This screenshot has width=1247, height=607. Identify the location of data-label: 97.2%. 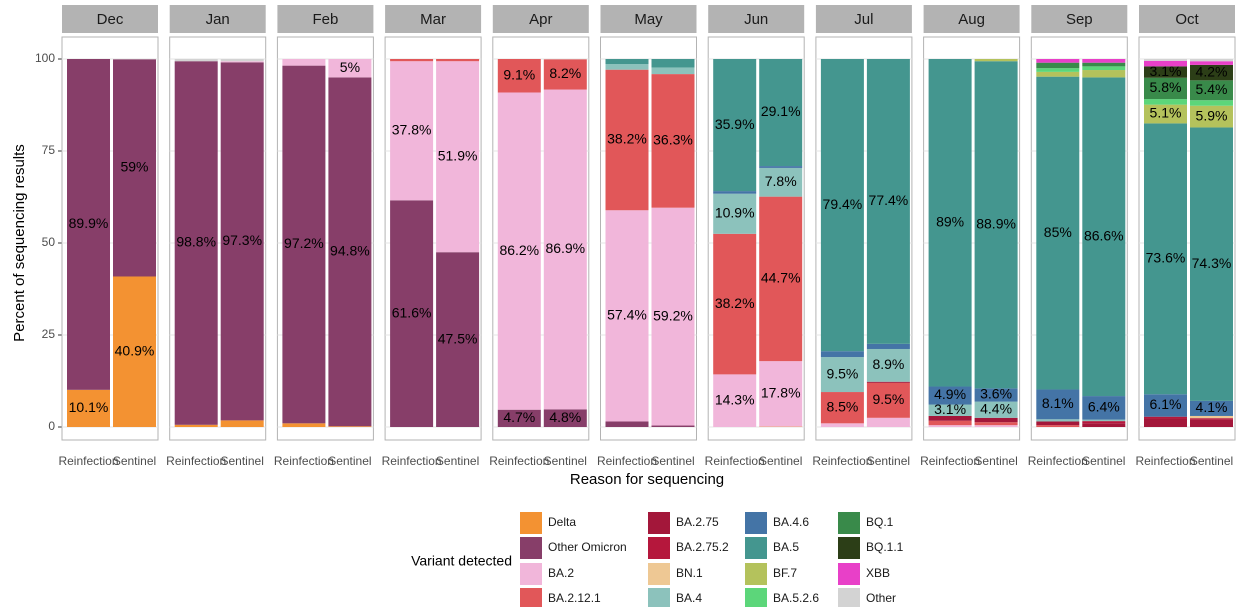
(304, 243).